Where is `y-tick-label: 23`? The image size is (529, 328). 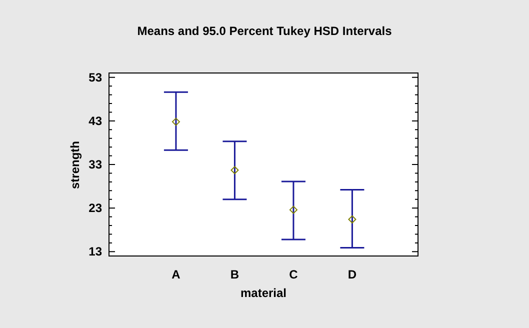
y-tick-label: 23 is located at coordinates (95, 208).